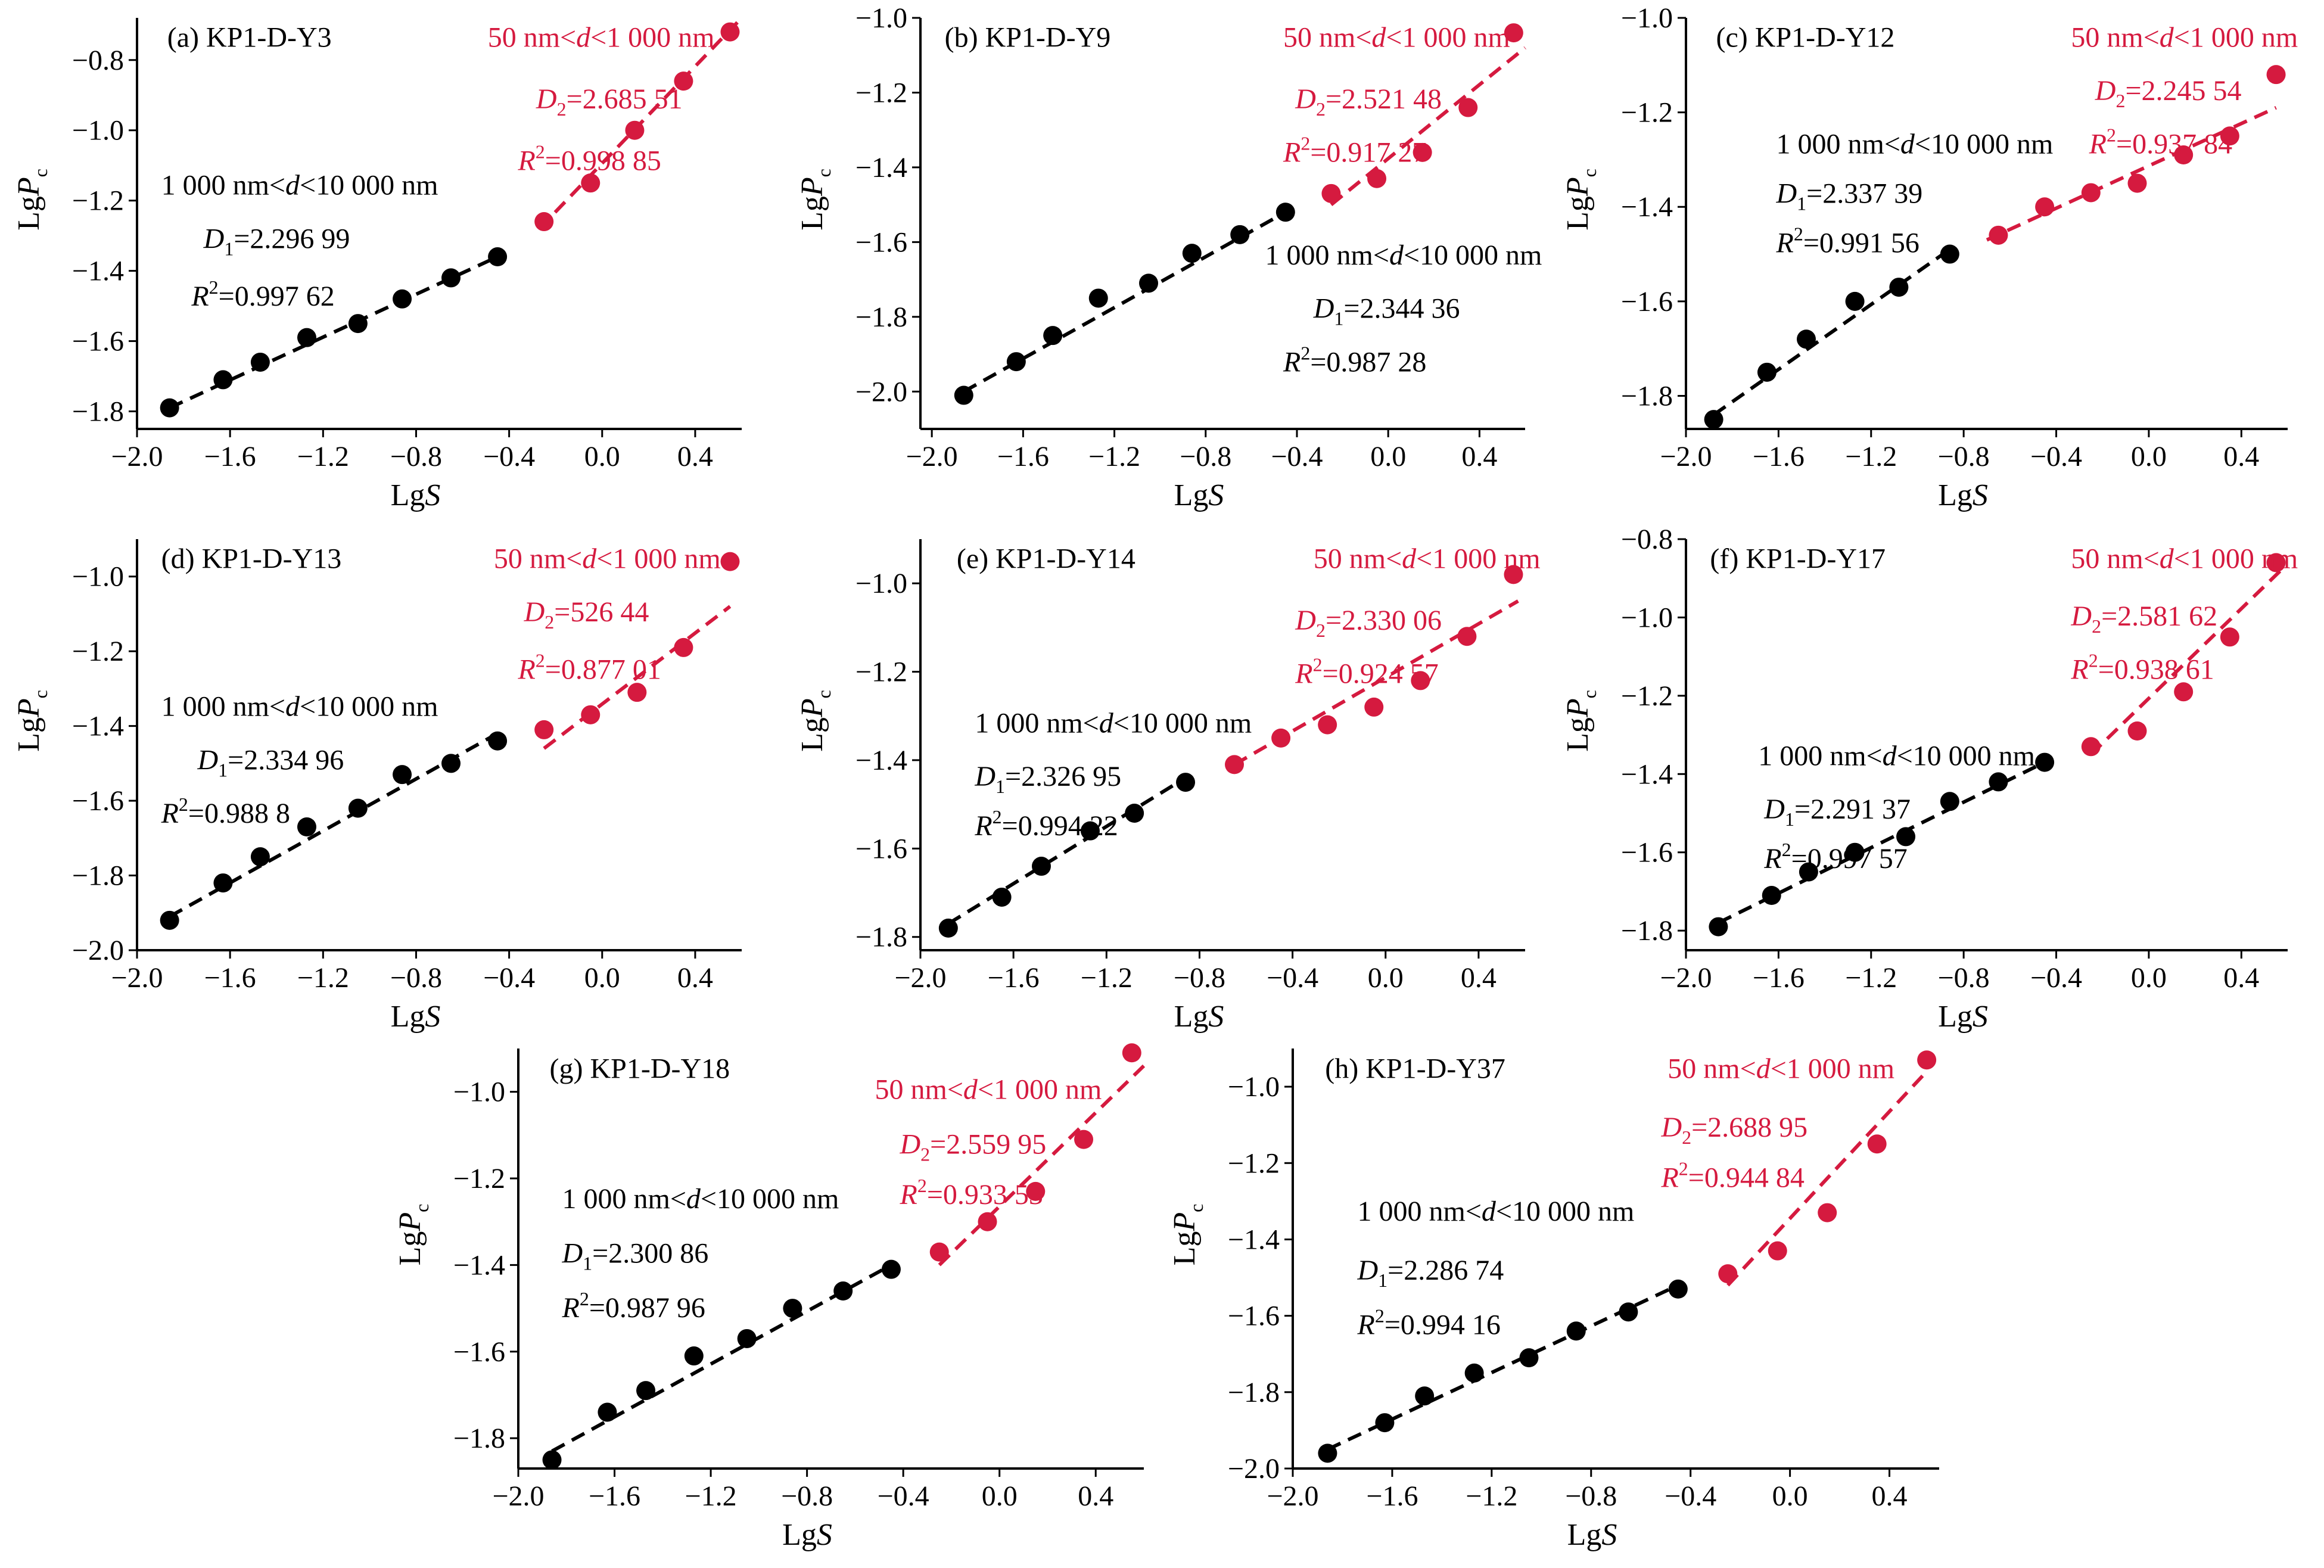 The image size is (2324, 1568). I want to click on r-squared-label: R2=0.987 96, so click(633, 1306).